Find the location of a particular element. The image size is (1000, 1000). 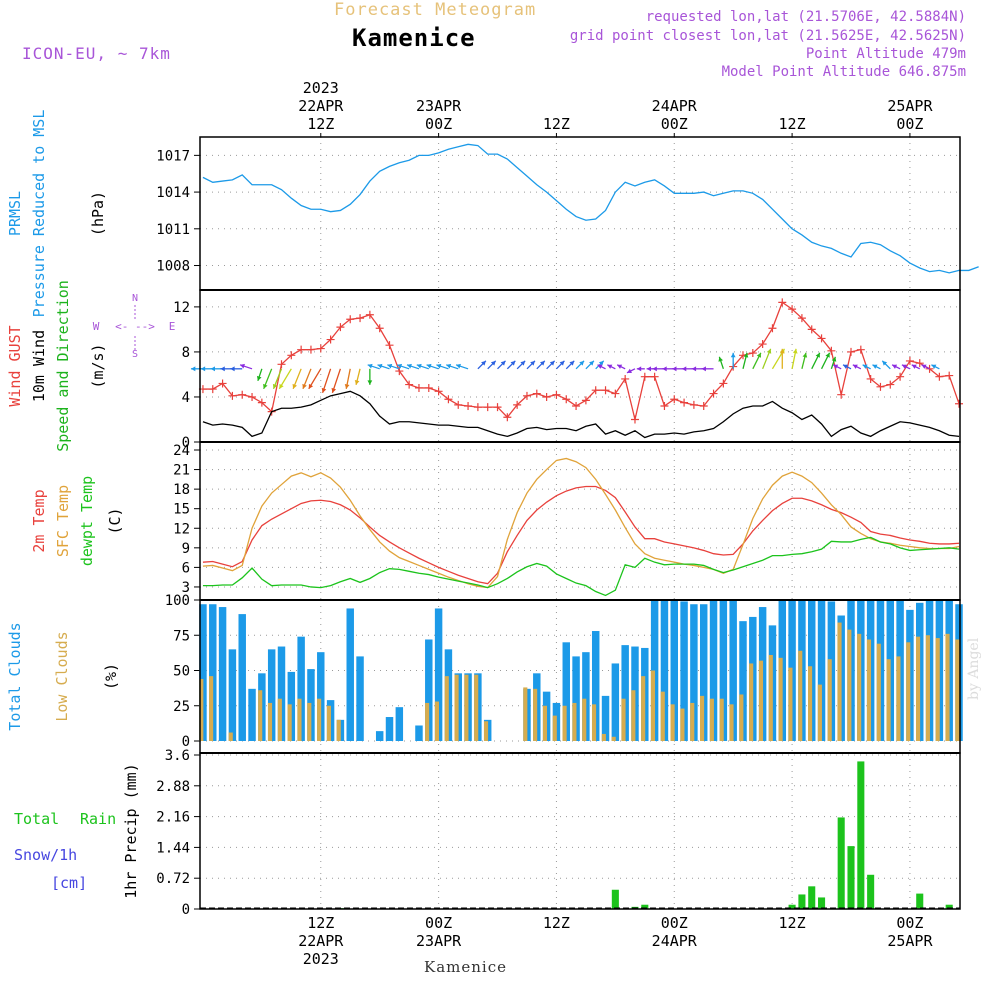

precip-label-cm: [cm] is located at coordinates (69, 883).